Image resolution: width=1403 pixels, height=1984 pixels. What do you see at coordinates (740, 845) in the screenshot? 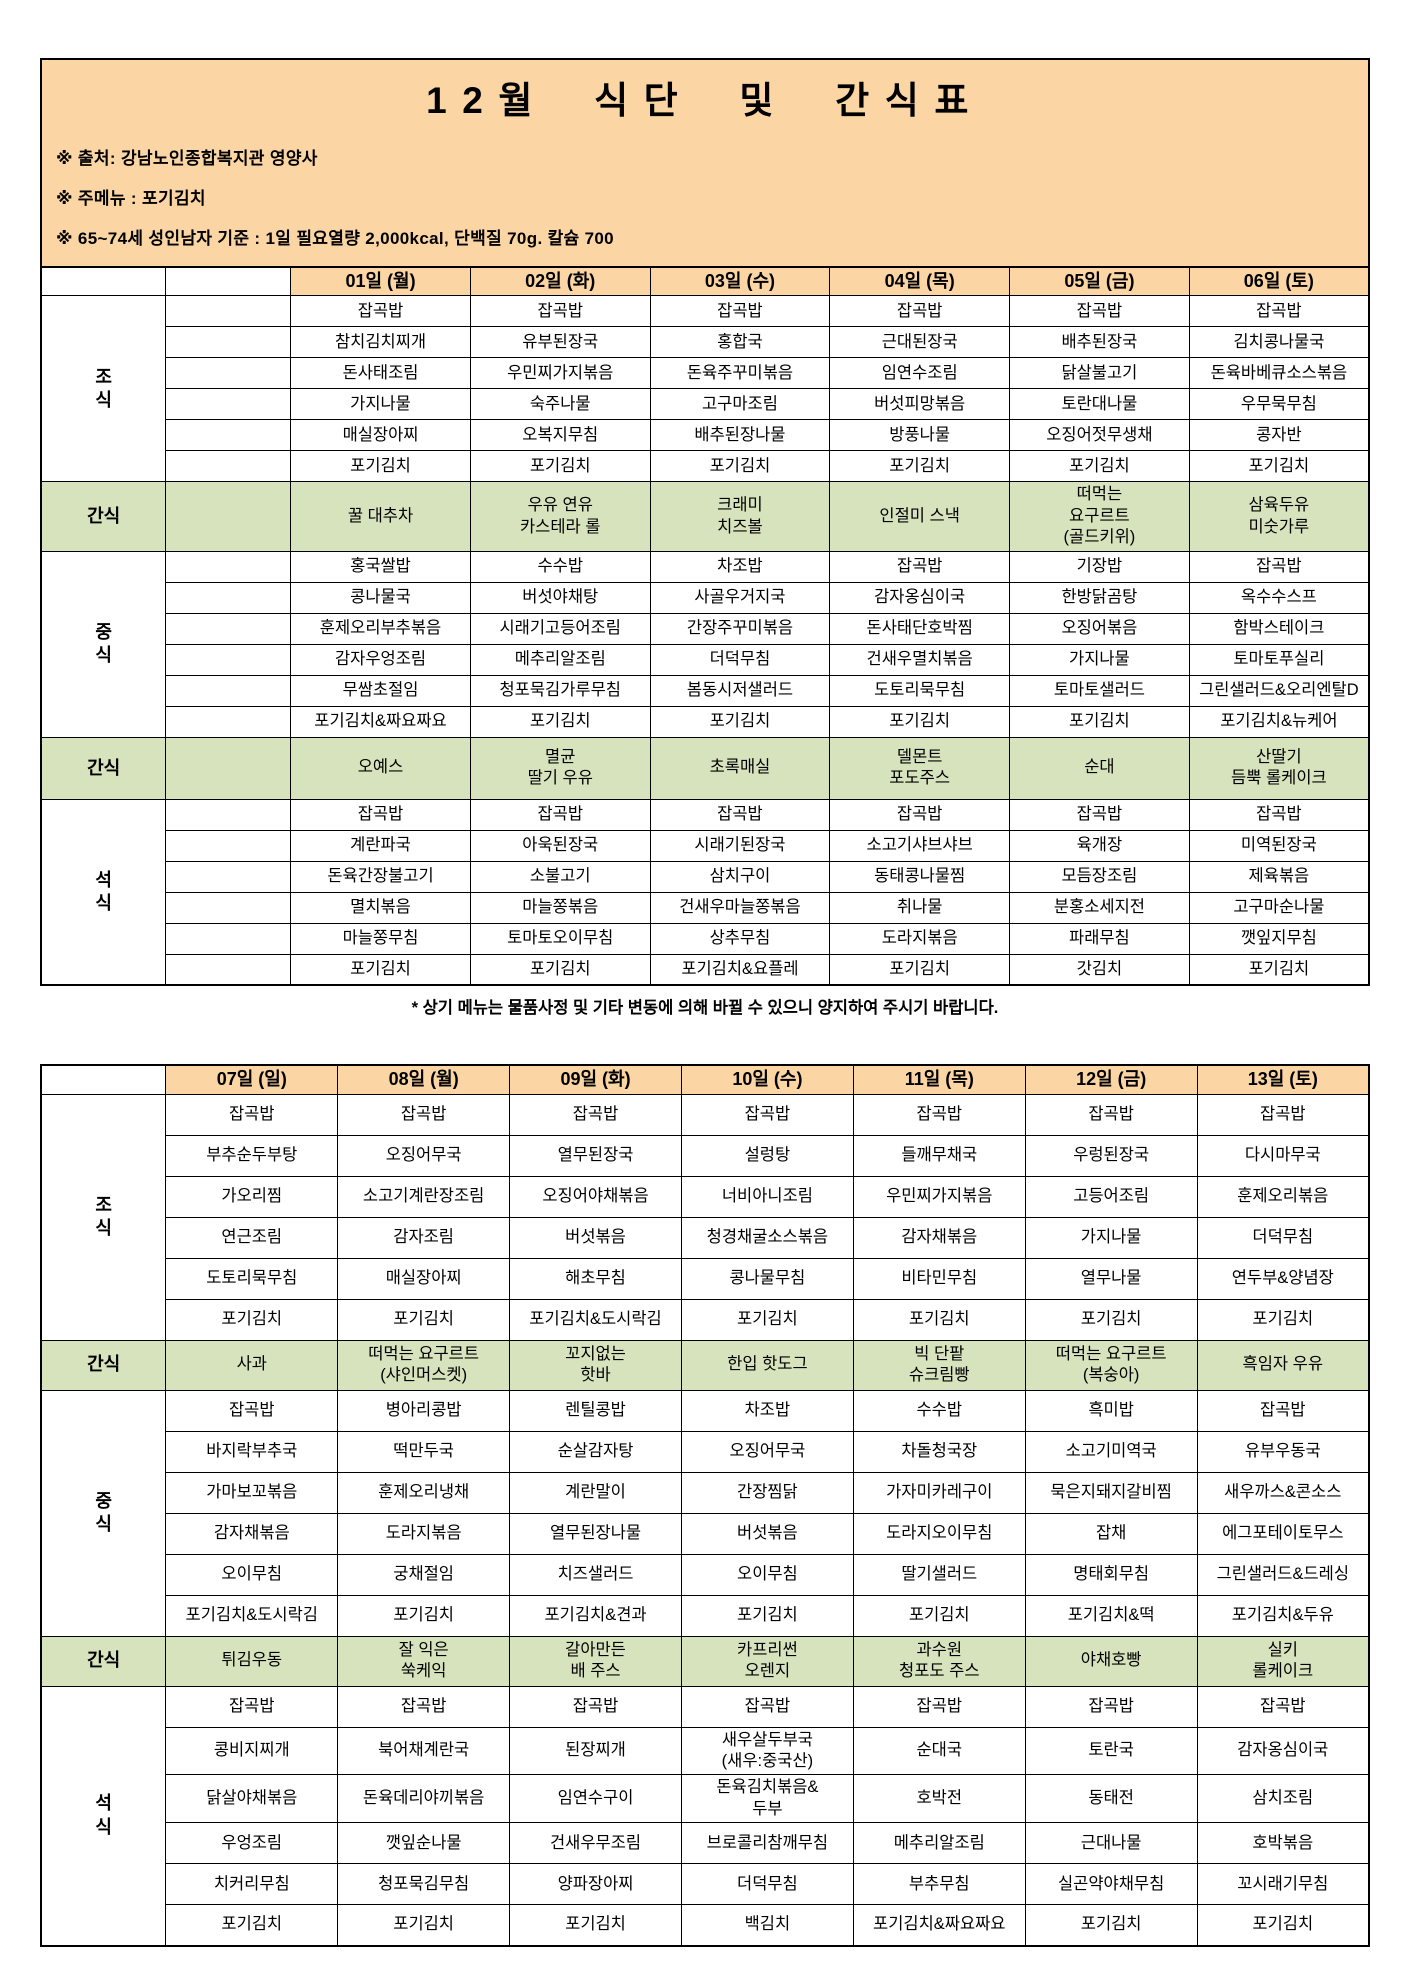
I see `menu-cell: 시래기된장국` at bounding box center [740, 845].